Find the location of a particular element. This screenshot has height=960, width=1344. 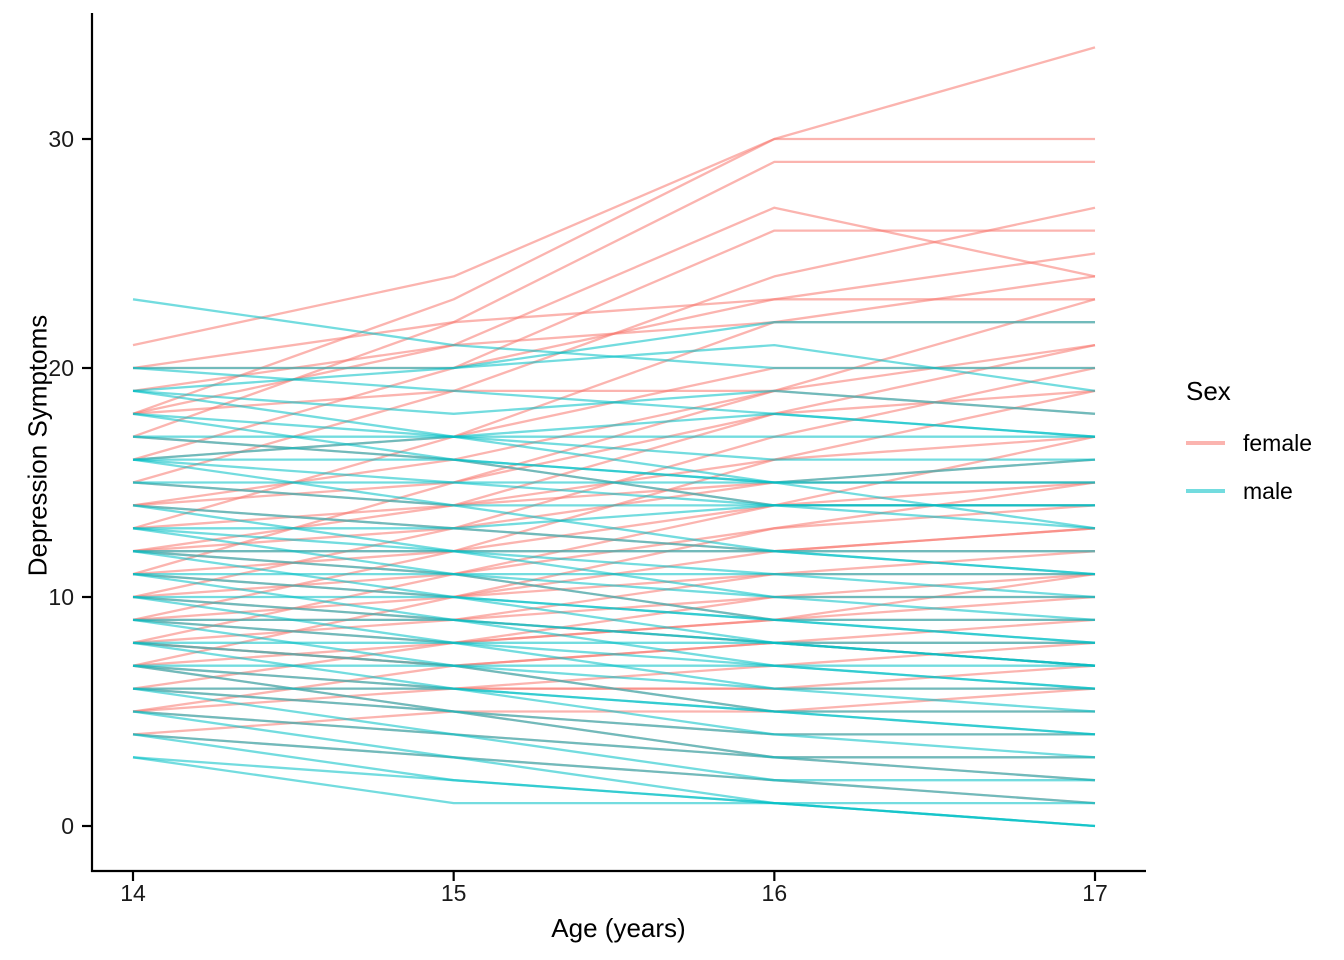

female-line-key-icon is located at coordinates (1205, 443).